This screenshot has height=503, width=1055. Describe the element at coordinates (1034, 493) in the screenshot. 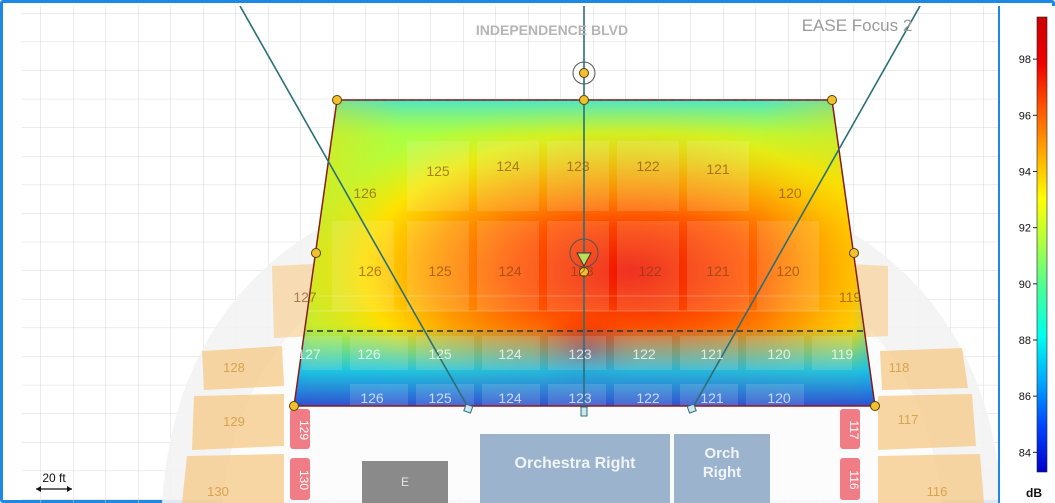

I see `color-scale-unit: dB` at that location.